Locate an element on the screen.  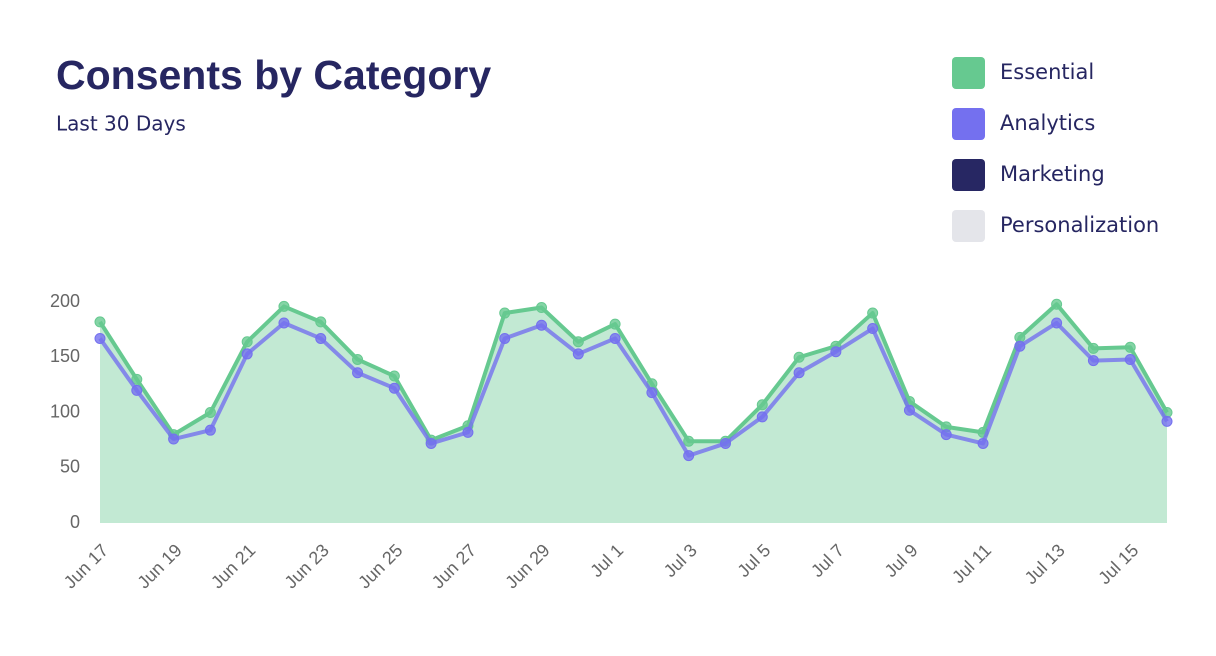
x-tick-label: Jun 23 is located at coordinates (307, 566).